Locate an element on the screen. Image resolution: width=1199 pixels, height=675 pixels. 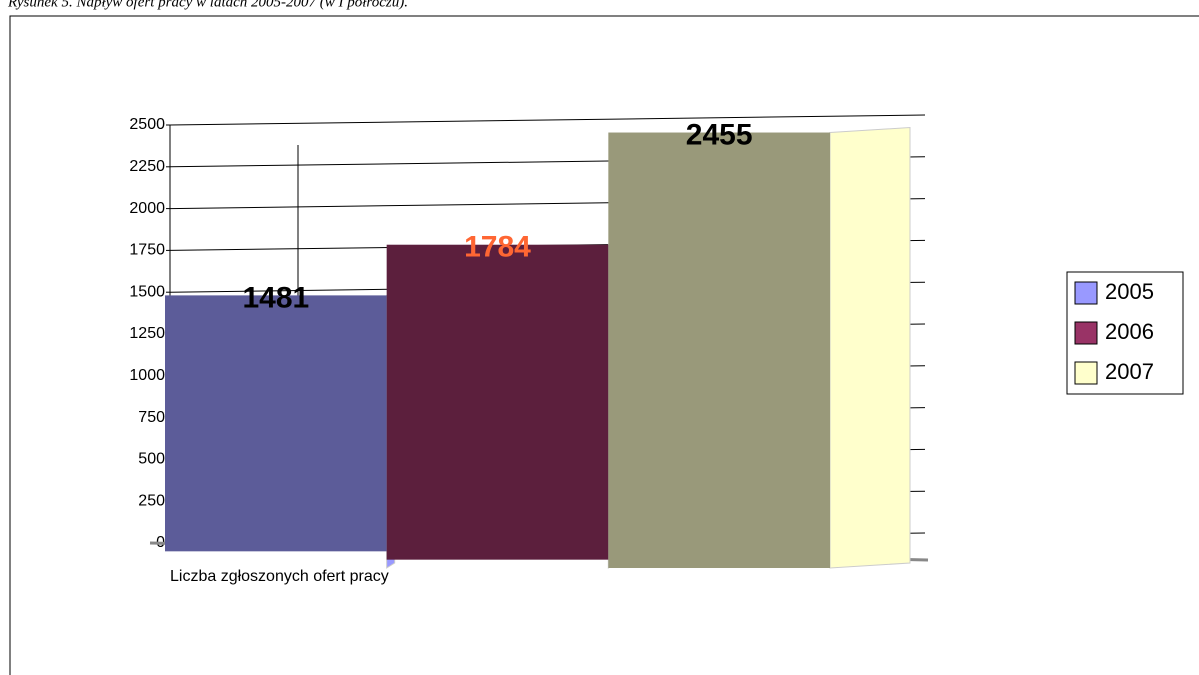
legend-label: 2007 is located at coordinates (1129, 371).